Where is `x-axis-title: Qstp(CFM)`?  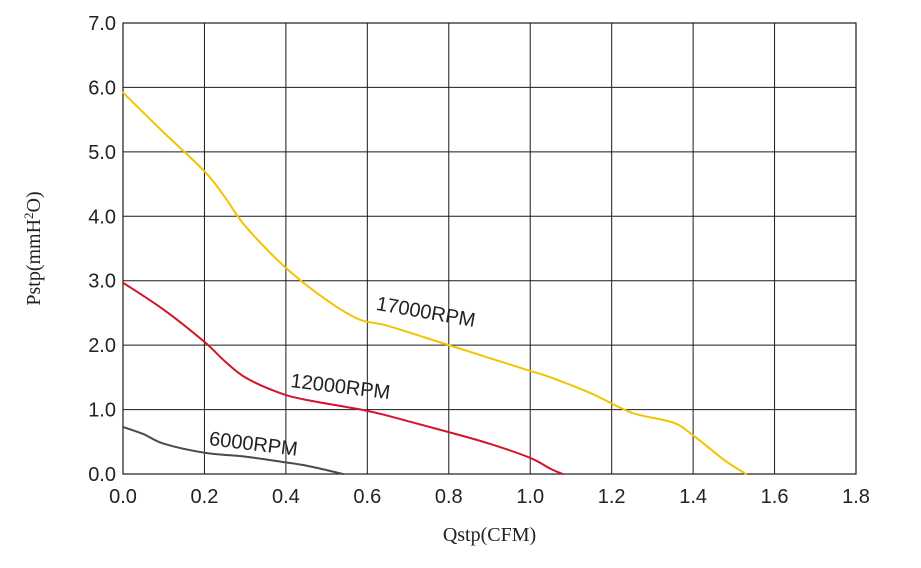
x-axis-title: Qstp(CFM) is located at coordinates (489, 535).